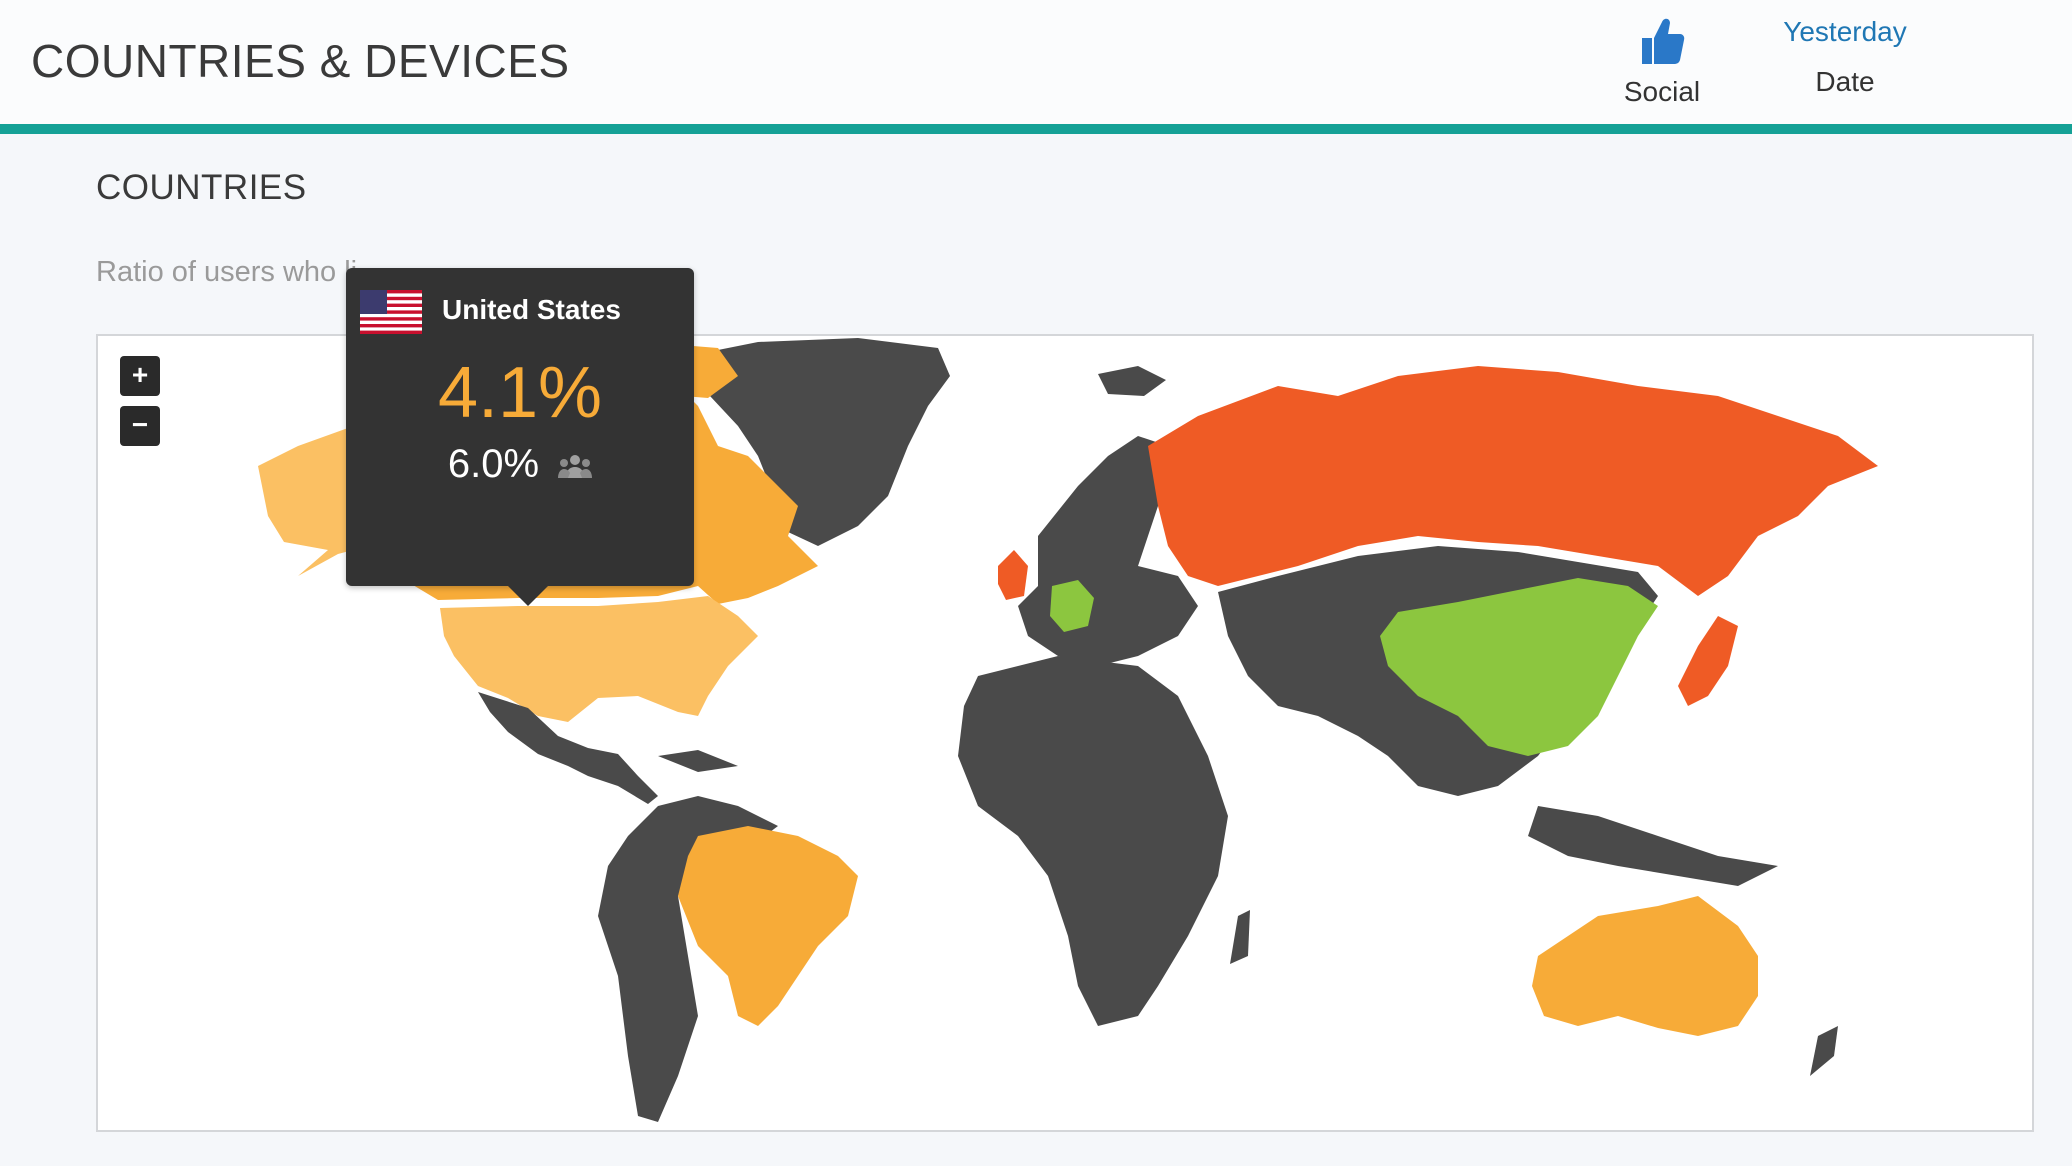 Image resolution: width=2072 pixels, height=1166 pixels. What do you see at coordinates (227, 272) in the screenshot?
I see `section-subtitle: Ratio of users who li` at bounding box center [227, 272].